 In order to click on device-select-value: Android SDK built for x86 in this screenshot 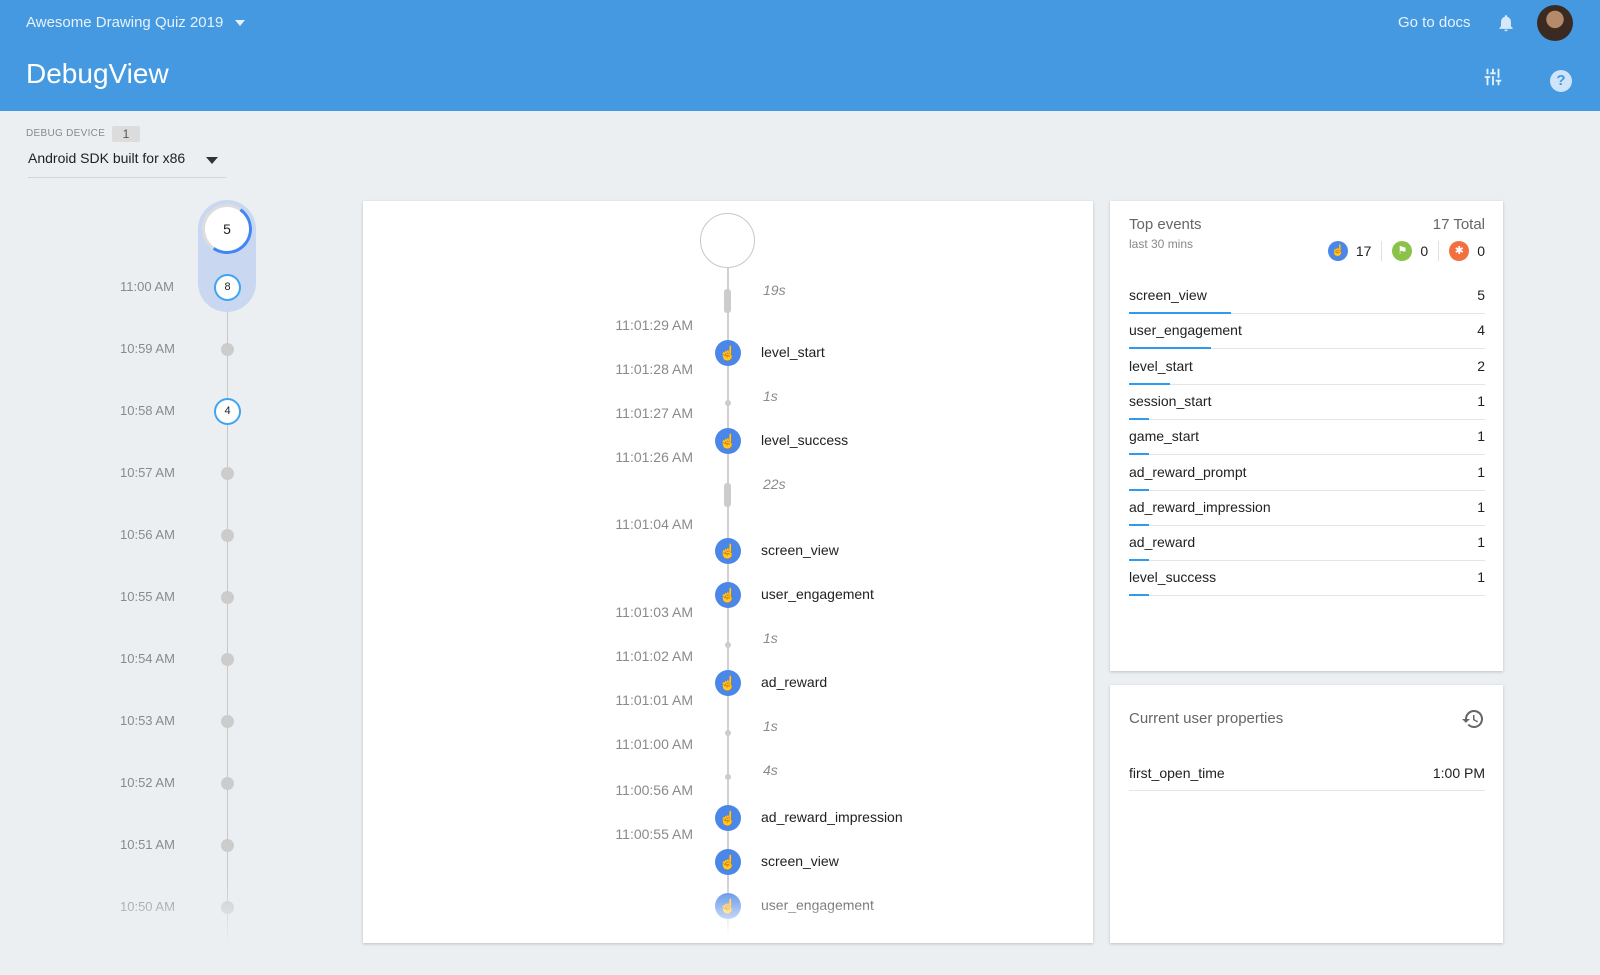, I will do `click(107, 158)`.